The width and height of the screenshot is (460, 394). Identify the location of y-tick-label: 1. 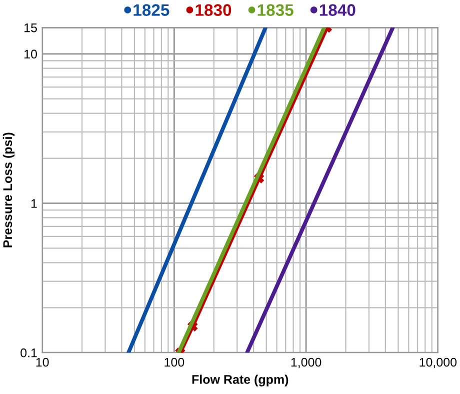
(34, 203).